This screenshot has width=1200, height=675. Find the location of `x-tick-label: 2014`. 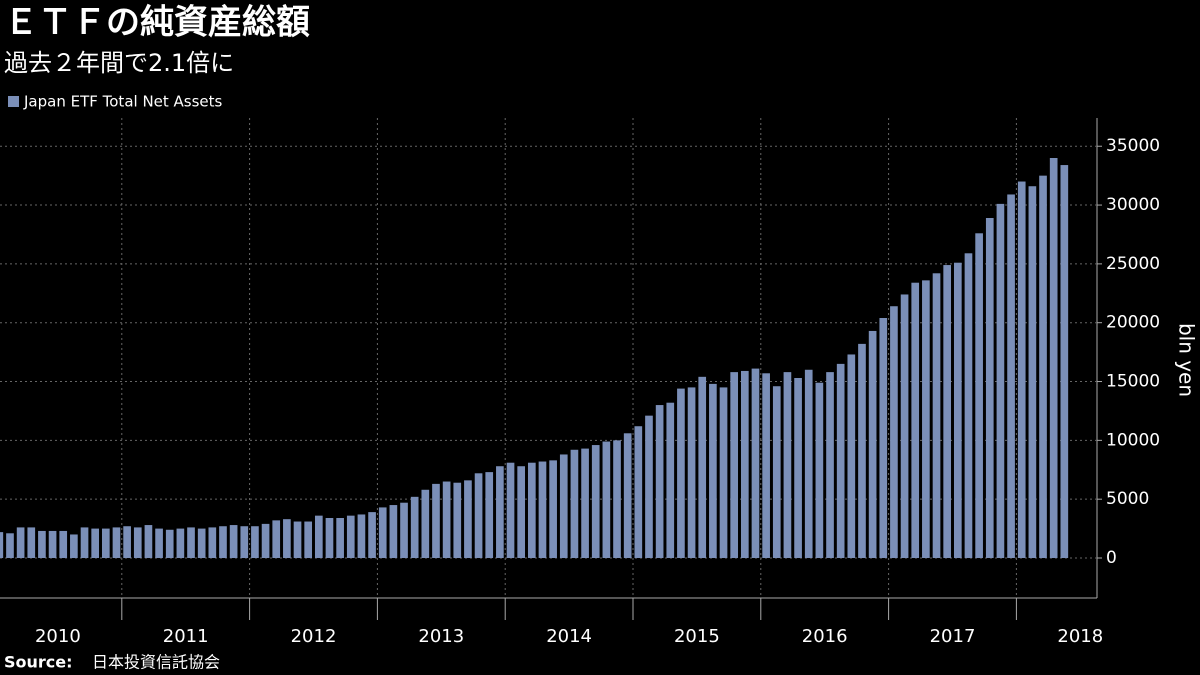

x-tick-label: 2014 is located at coordinates (569, 636).